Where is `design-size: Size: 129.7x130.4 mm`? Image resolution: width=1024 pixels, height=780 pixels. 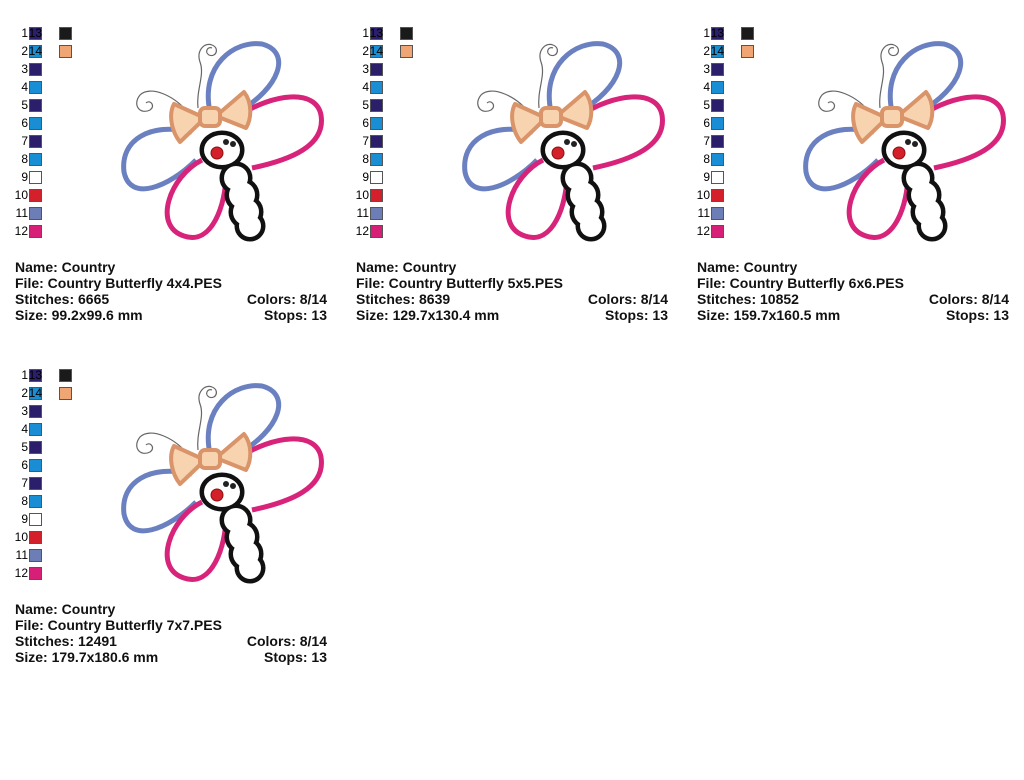
design-size: Size: 129.7x130.4 mm is located at coordinates (428, 315).